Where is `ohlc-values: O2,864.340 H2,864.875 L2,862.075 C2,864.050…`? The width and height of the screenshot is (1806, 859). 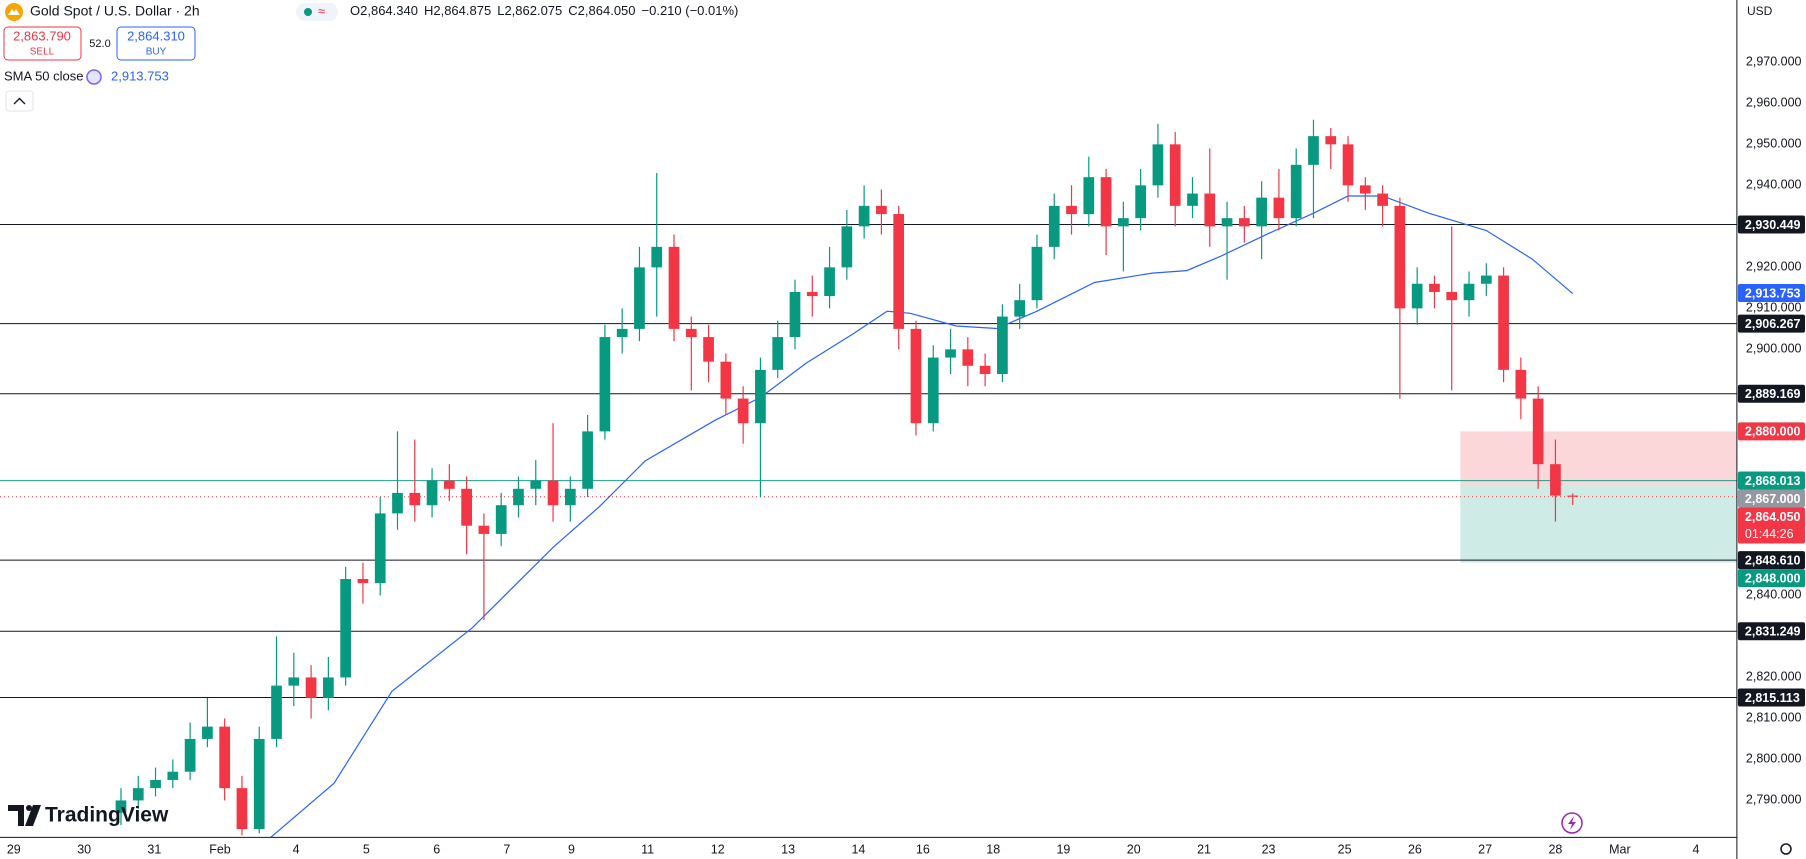
ohlc-values: O2,864.340 H2,864.875 L2,862.075 C2,864.050… is located at coordinates (544, 10).